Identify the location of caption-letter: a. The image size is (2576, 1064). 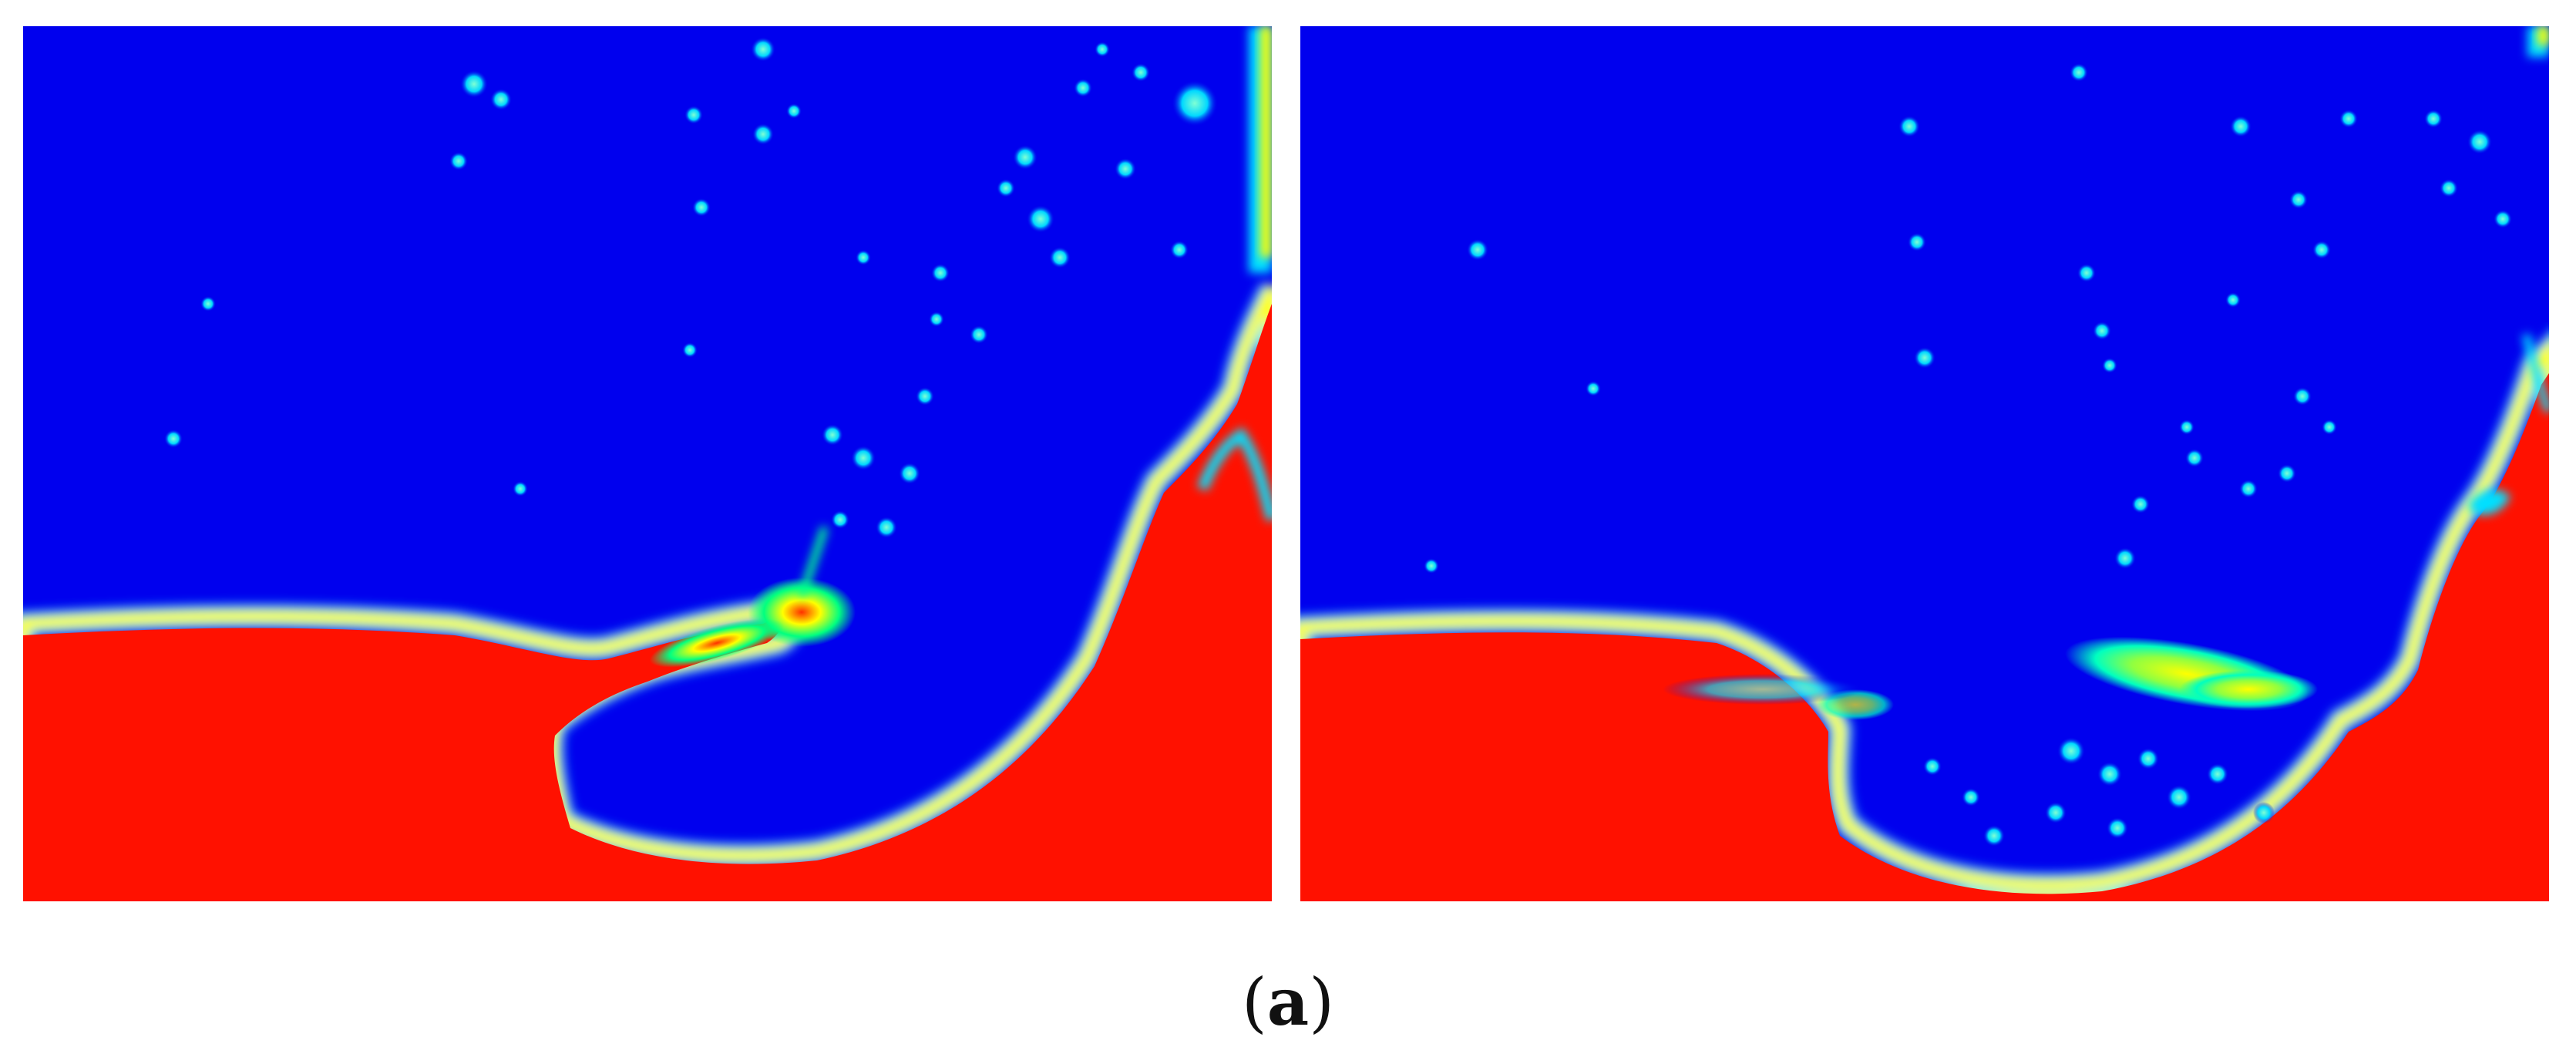
(1288, 1002).